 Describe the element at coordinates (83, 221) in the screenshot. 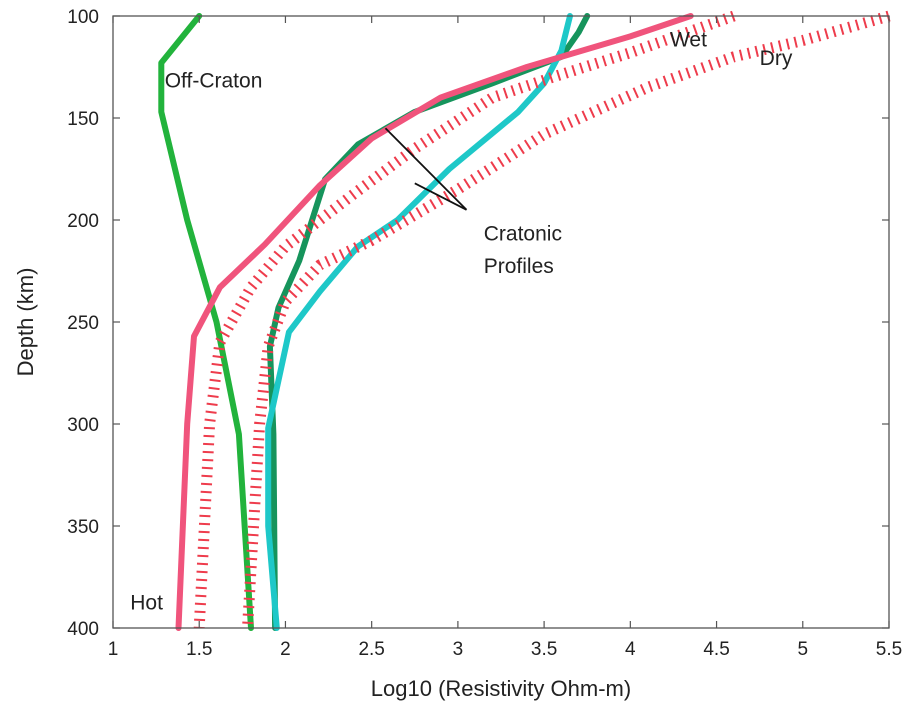

I see `y-tick-label: 200` at that location.